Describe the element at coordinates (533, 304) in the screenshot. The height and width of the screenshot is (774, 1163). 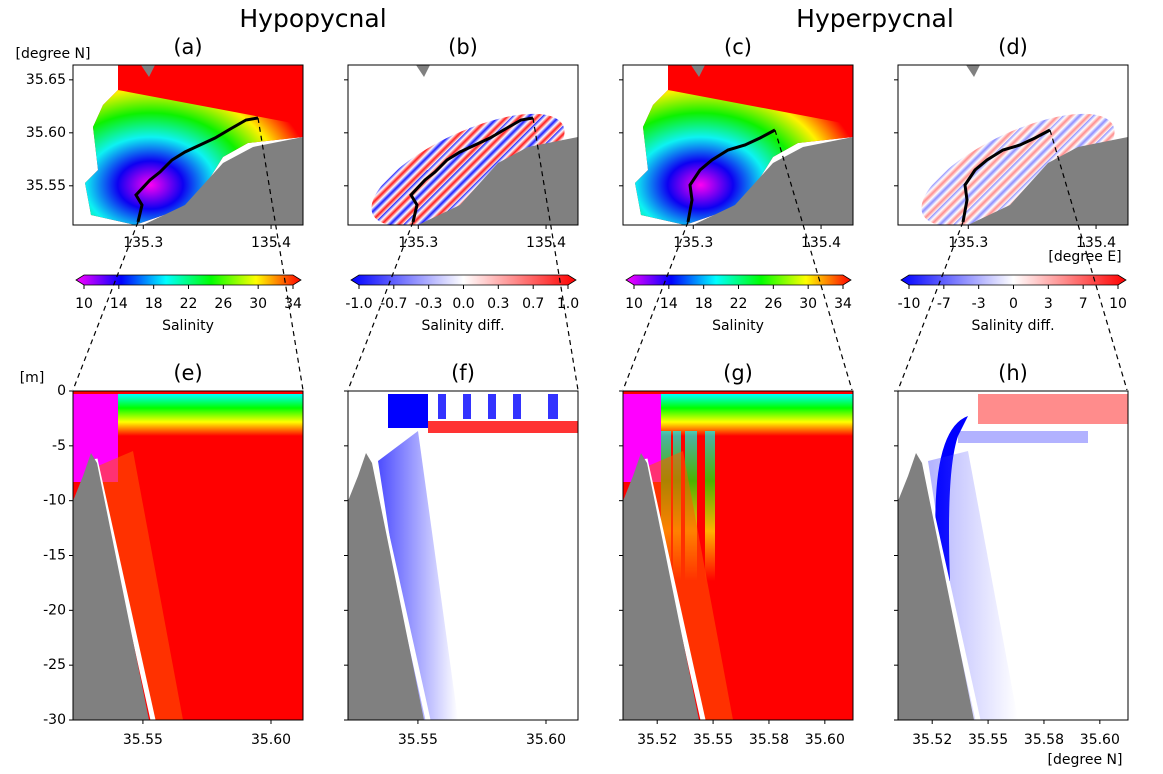
I see `colorbar-tick-label: 0.7` at that location.